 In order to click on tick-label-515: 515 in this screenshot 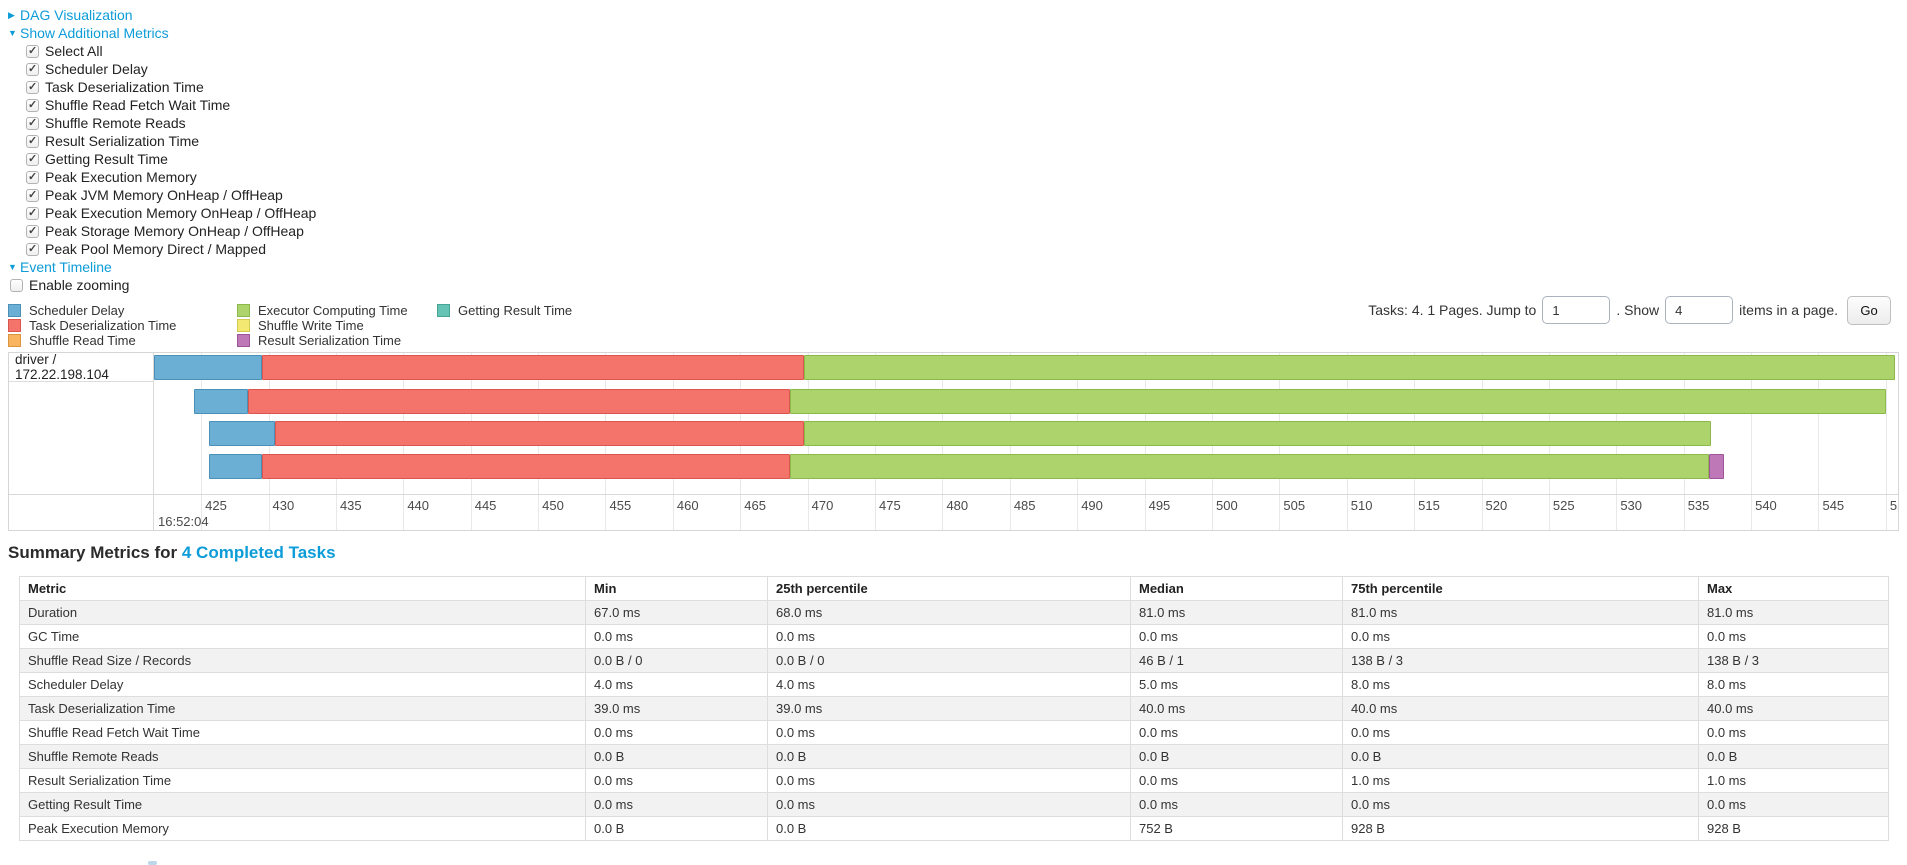, I will do `click(1429, 505)`.